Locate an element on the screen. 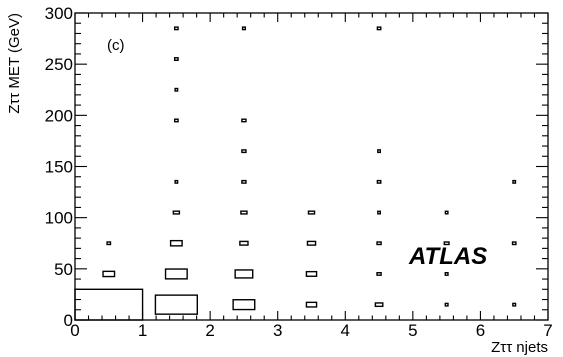 The height and width of the screenshot is (357, 563). y-tick-label: 150 is located at coordinates (59, 167).